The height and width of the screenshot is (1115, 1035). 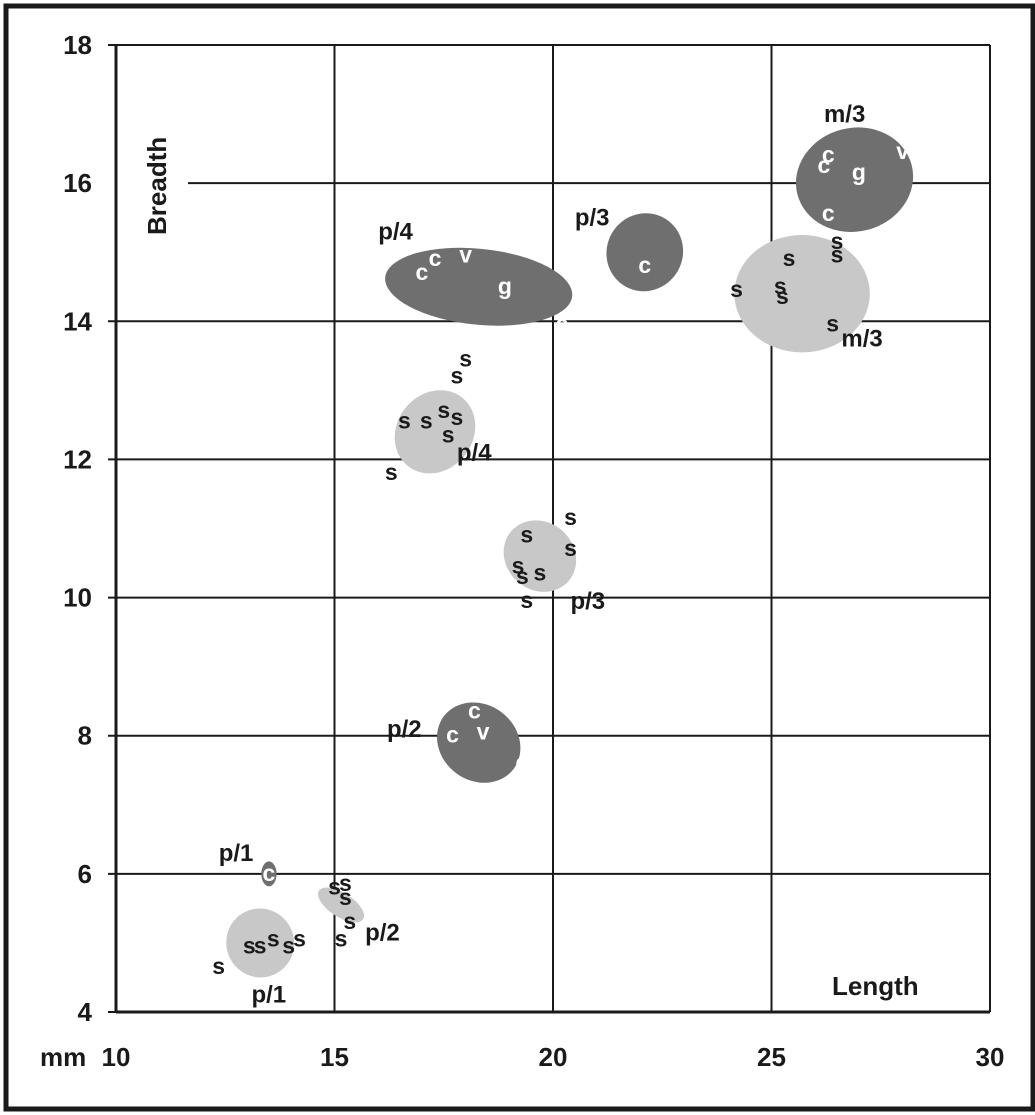 What do you see at coordinates (553, 1057) in the screenshot?
I see `x-tick-label: 20` at bounding box center [553, 1057].